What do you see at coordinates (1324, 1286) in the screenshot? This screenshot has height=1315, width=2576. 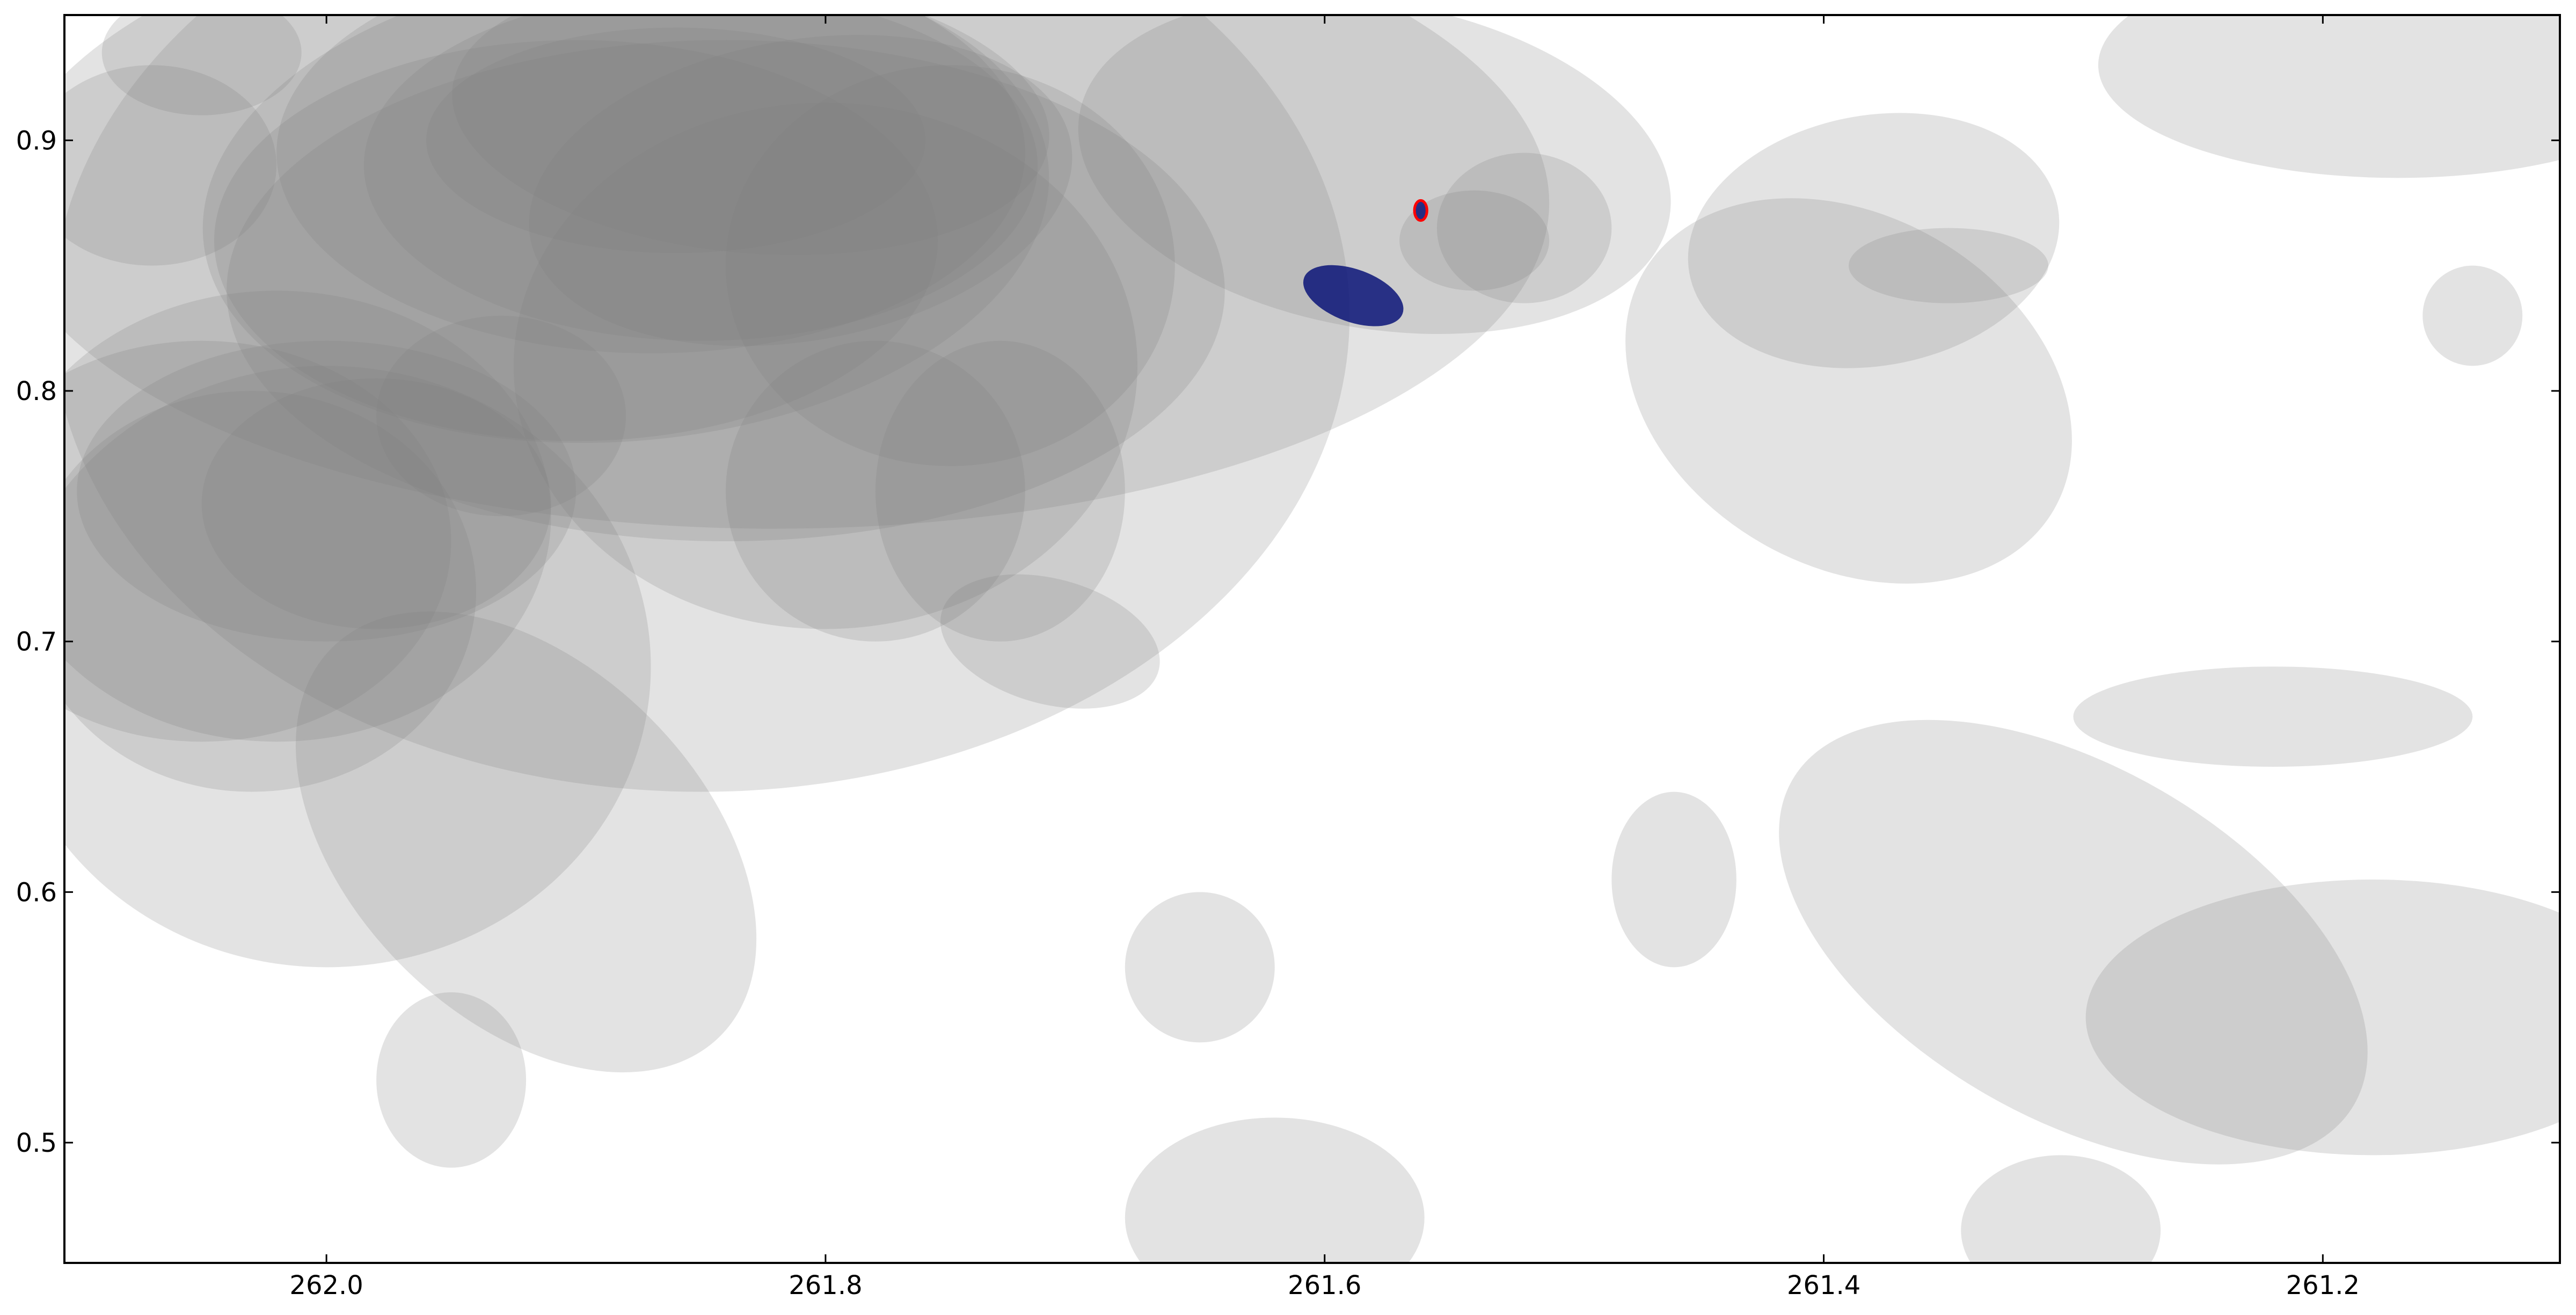 I see `x-tick-label: 261.6` at bounding box center [1324, 1286].